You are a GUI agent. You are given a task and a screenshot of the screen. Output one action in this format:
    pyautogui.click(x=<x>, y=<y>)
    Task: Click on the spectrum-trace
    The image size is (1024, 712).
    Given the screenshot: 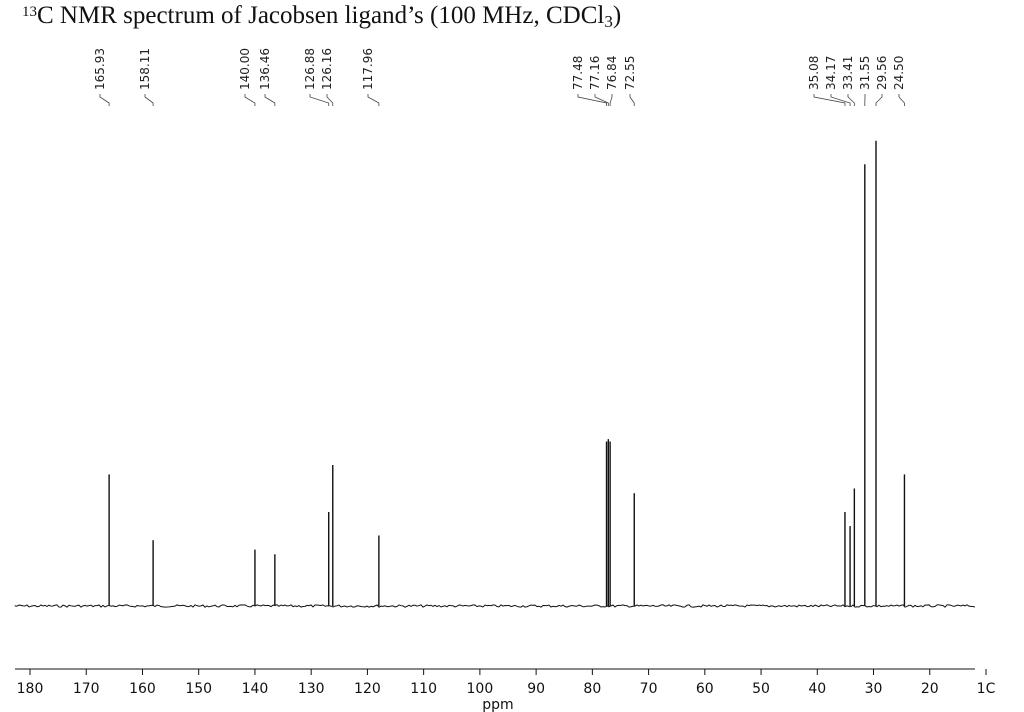 What is the action you would take?
    pyautogui.click(x=495, y=606)
    